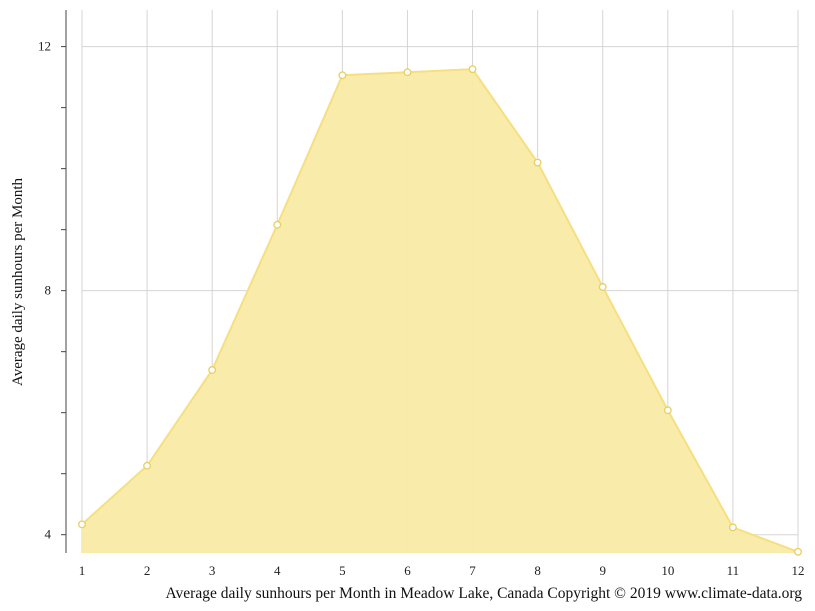 This screenshot has height=611, width=815. Describe the element at coordinates (212, 570) in the screenshot. I see `x-tick-label: 3` at that location.